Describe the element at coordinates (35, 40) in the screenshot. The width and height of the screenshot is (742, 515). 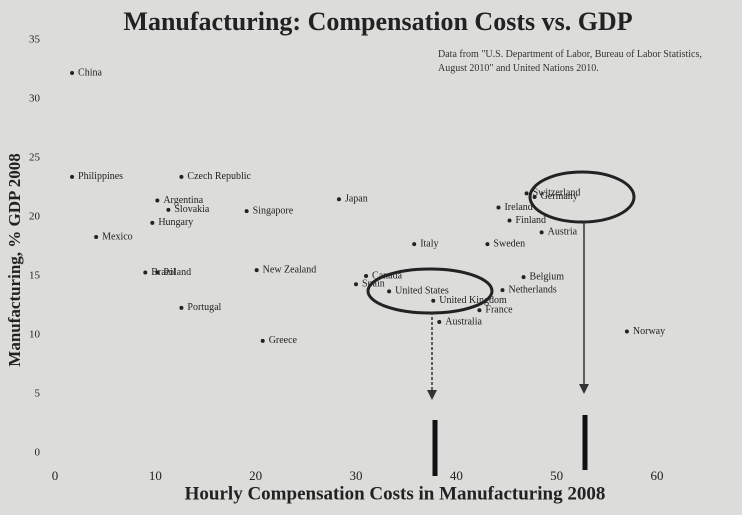
I see `y-tick-label: 35` at that location.